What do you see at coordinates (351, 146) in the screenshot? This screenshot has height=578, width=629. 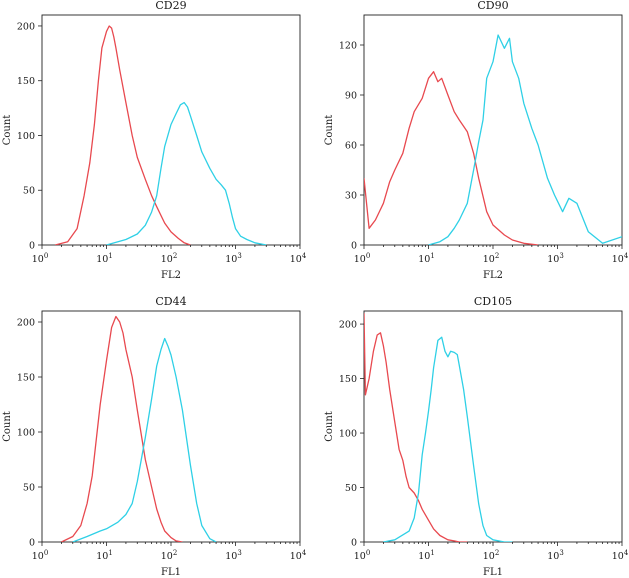 I see `y-tick-label: 60` at bounding box center [351, 146].